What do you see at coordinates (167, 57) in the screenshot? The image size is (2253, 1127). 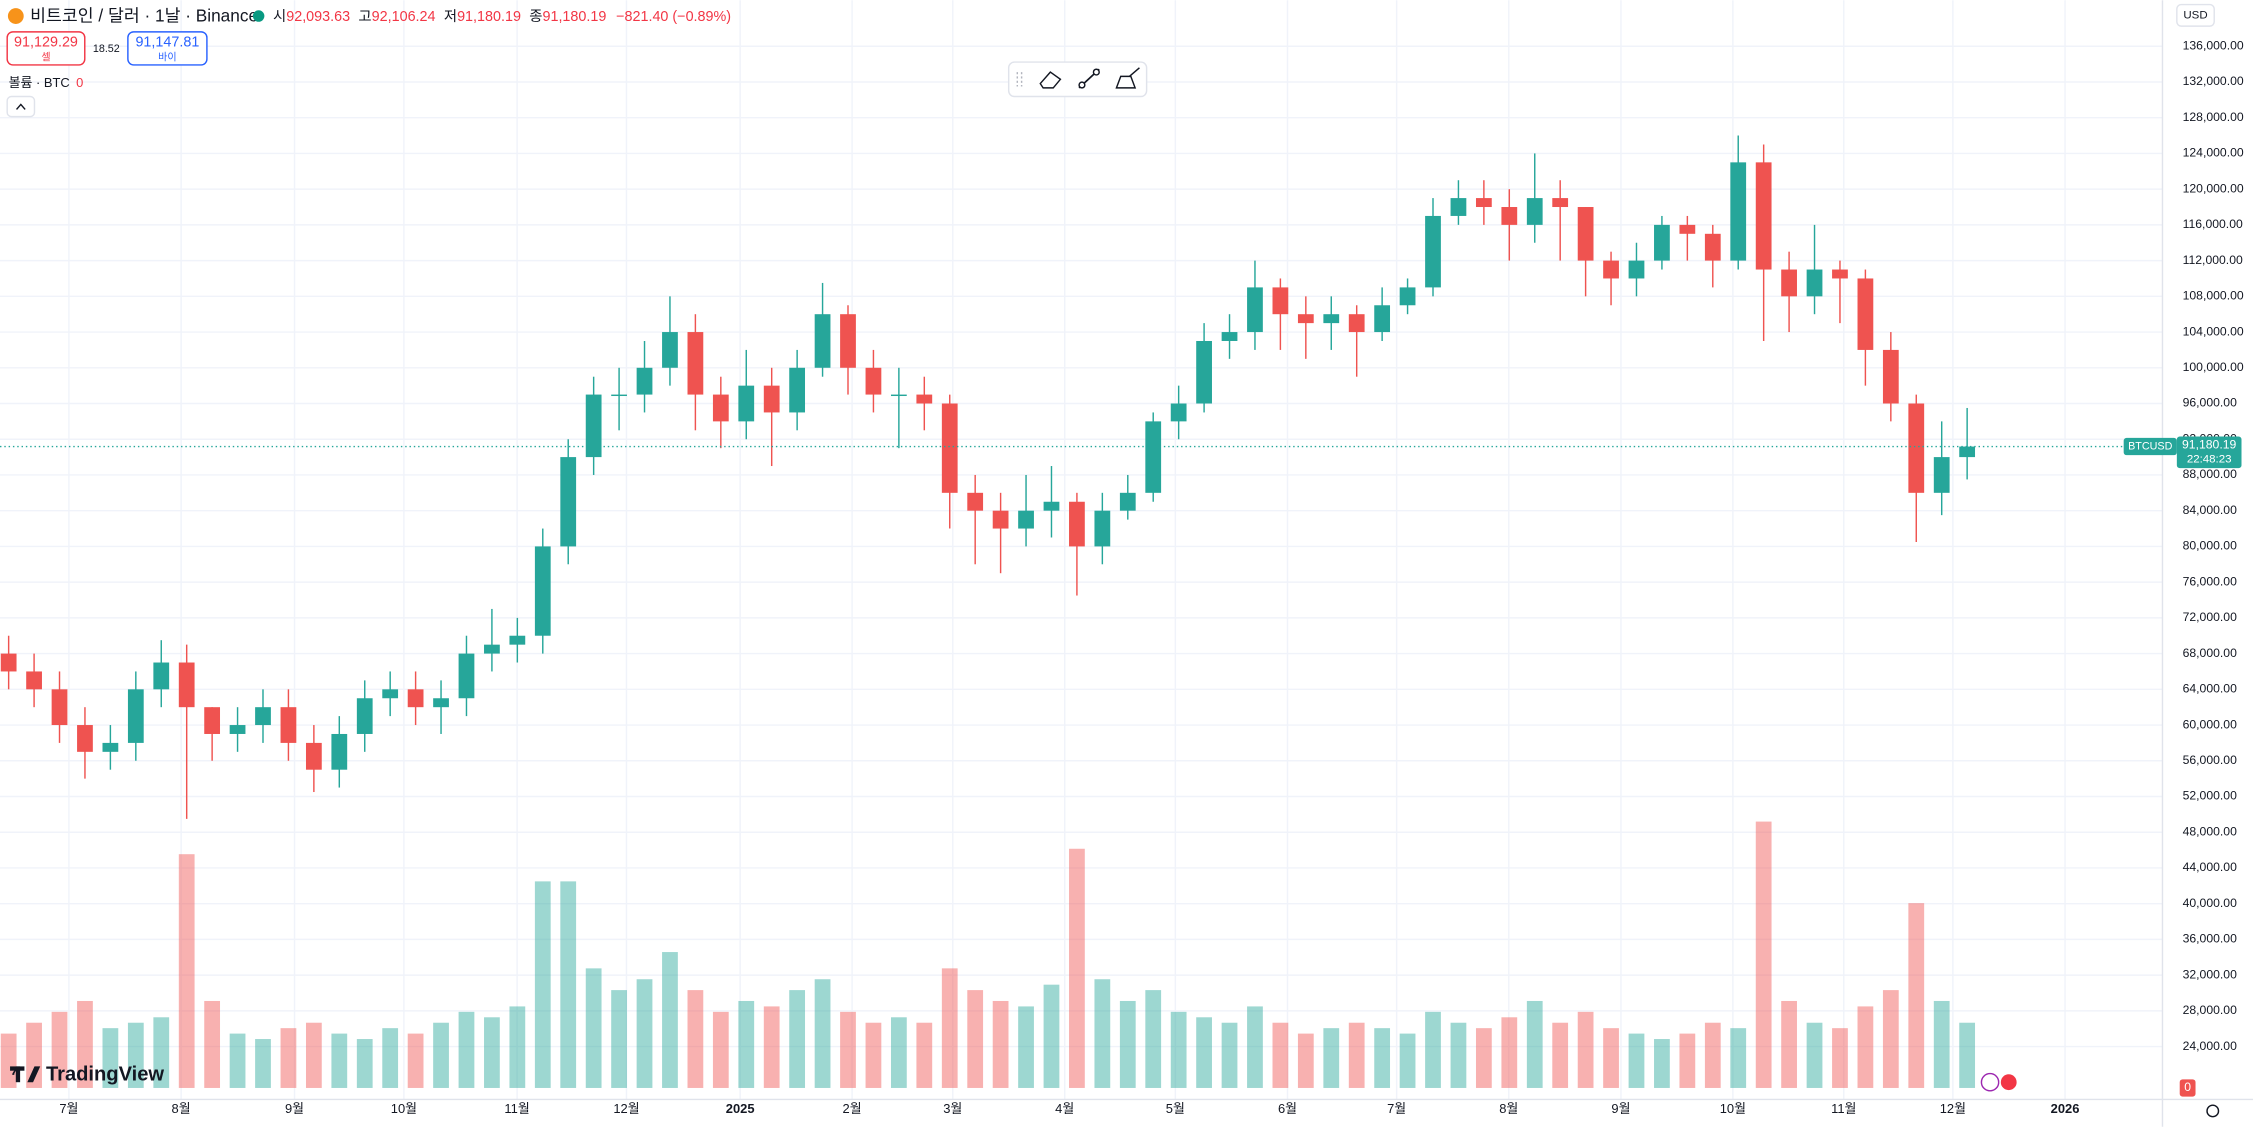 I see `buy-label: 바이` at bounding box center [167, 57].